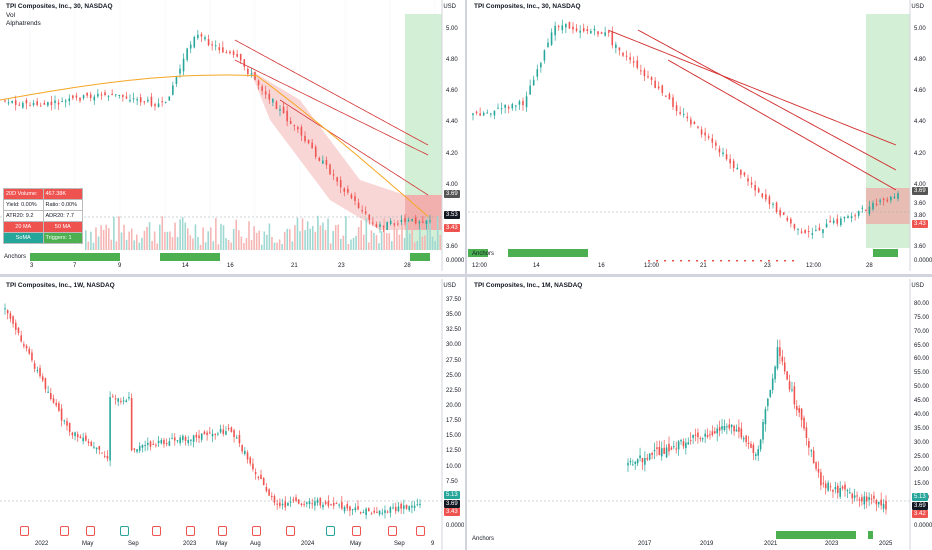  I want to click on price-axis-tick: 35.00, so click(922, 428).